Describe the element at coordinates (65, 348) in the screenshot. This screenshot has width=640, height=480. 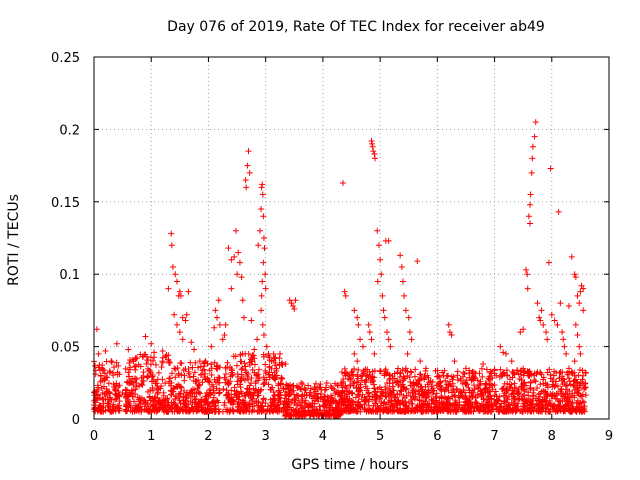
I see `y-tick-label: 0.05` at that location.